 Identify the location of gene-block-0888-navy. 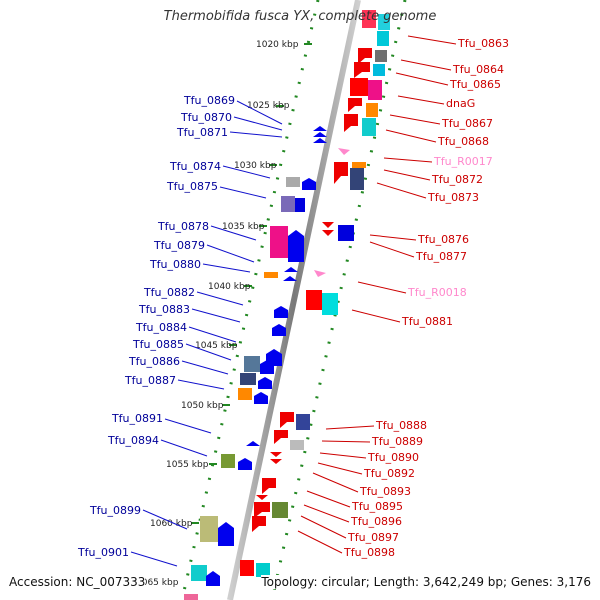
(303, 422).